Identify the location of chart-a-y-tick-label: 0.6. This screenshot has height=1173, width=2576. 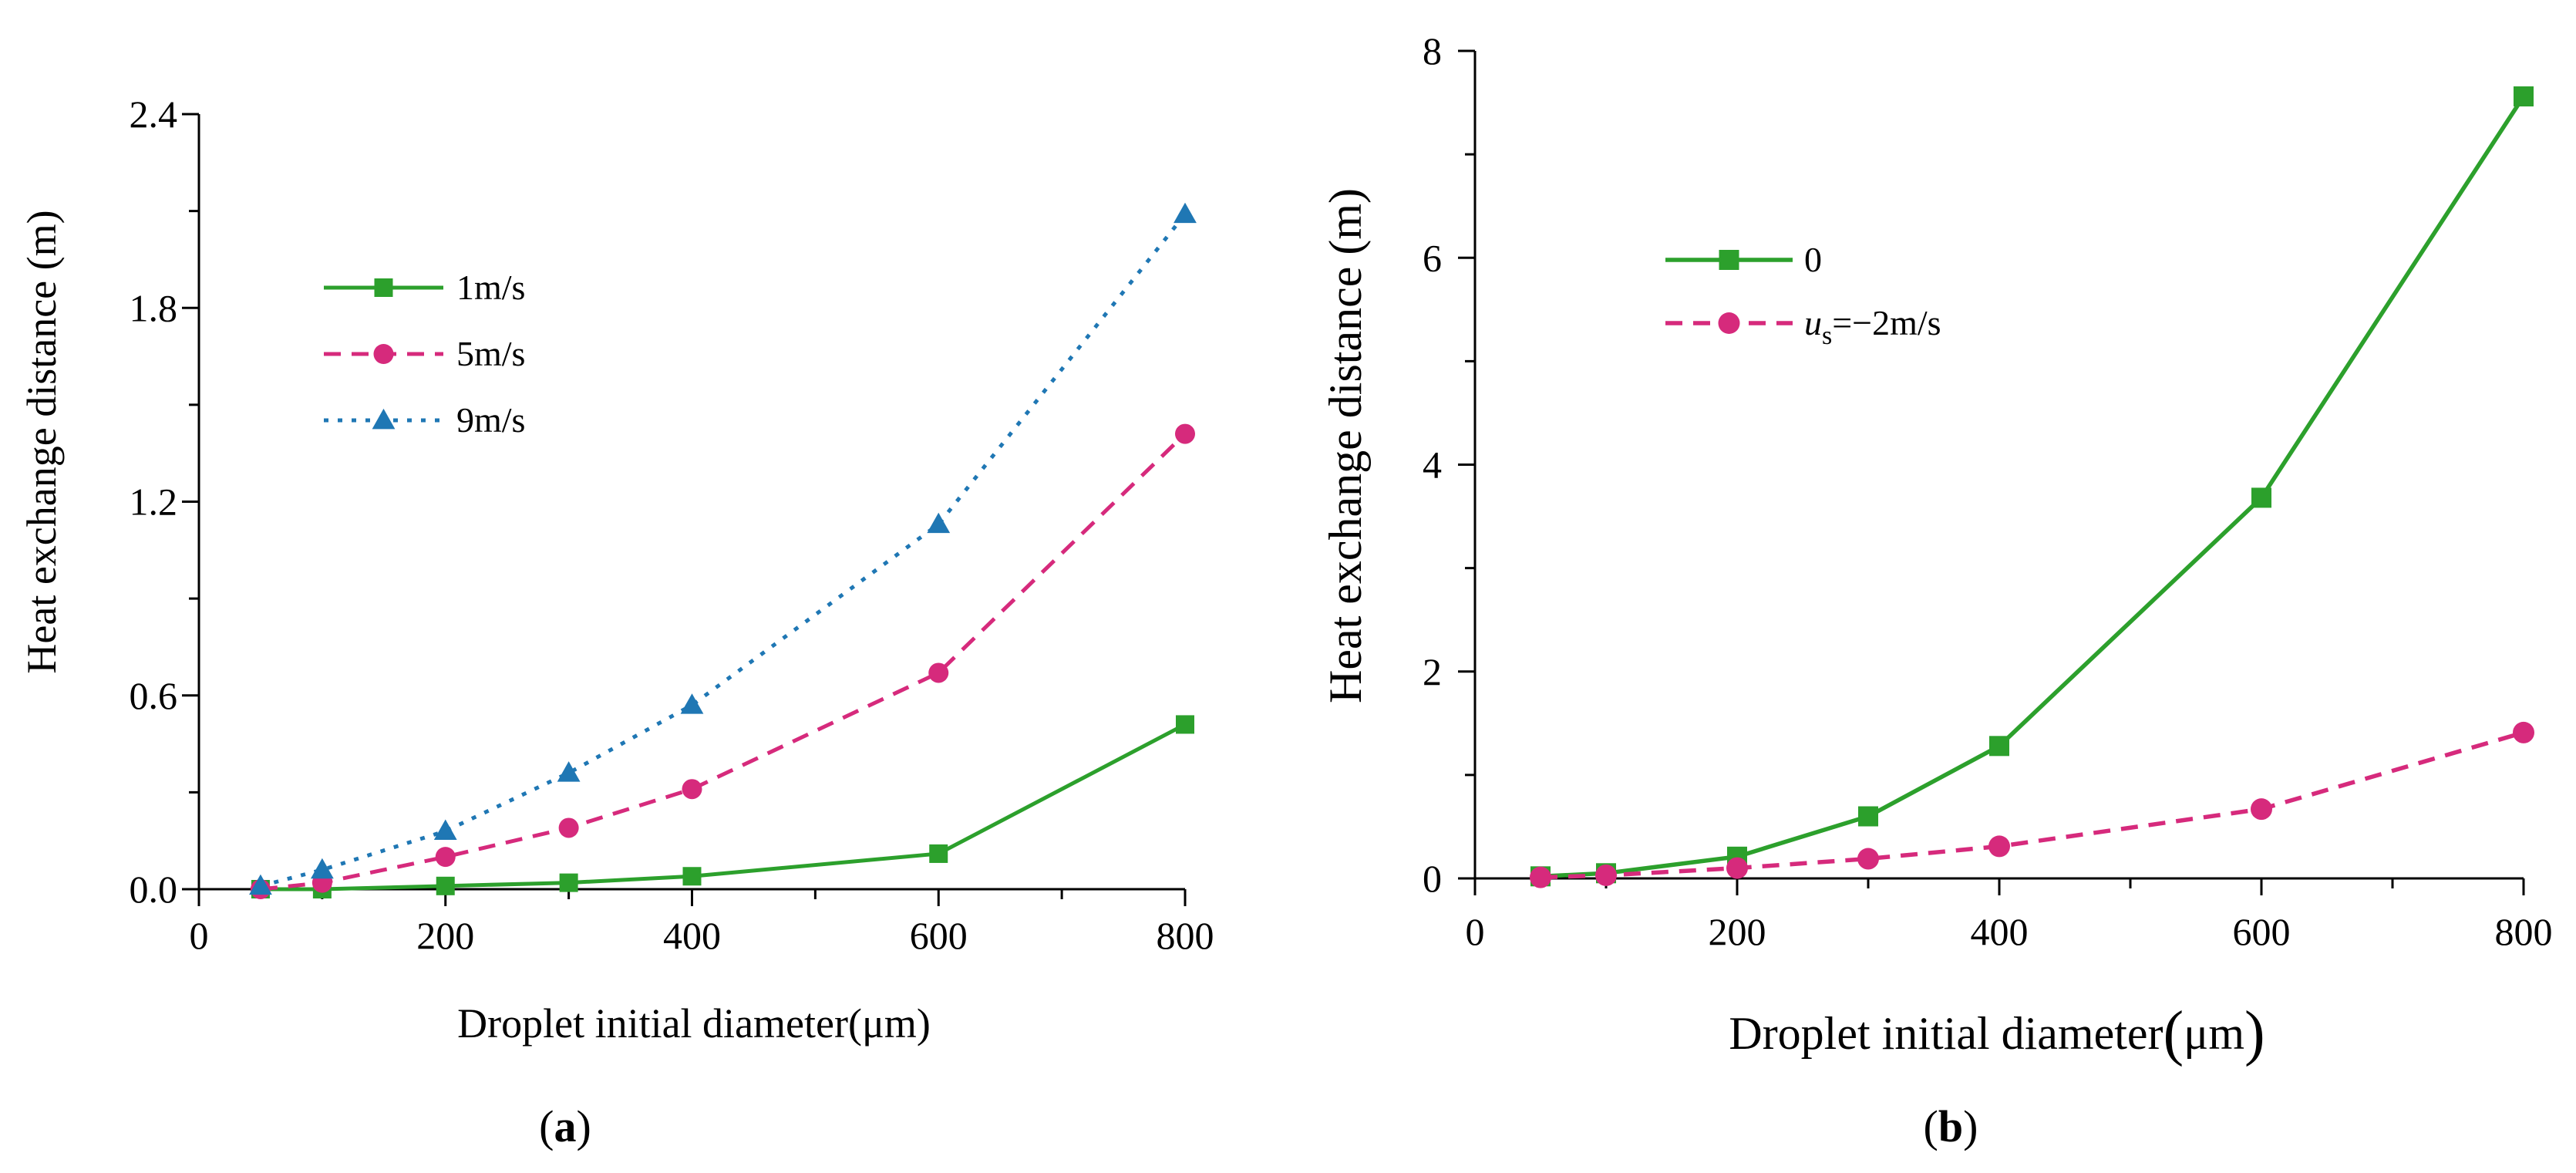
(154, 696).